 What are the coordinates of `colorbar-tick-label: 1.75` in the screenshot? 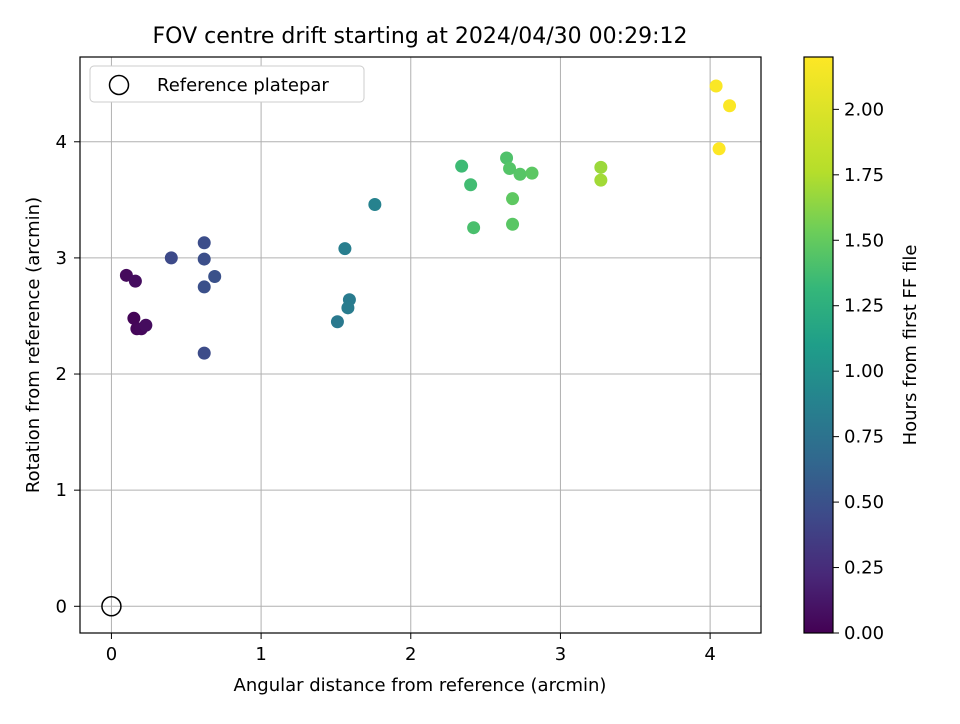 It's located at (864, 175).